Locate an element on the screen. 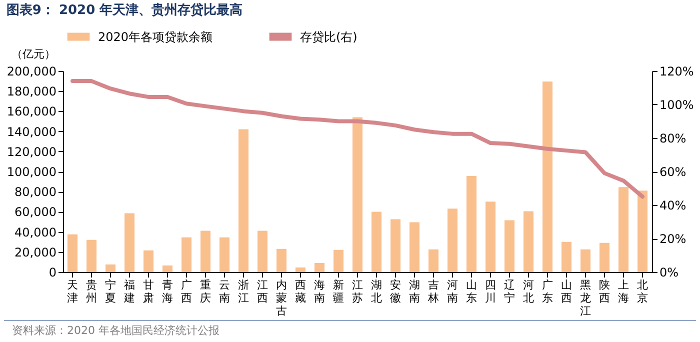 The width and height of the screenshot is (700, 342). y2-tick-label: 40% is located at coordinates (673, 205).